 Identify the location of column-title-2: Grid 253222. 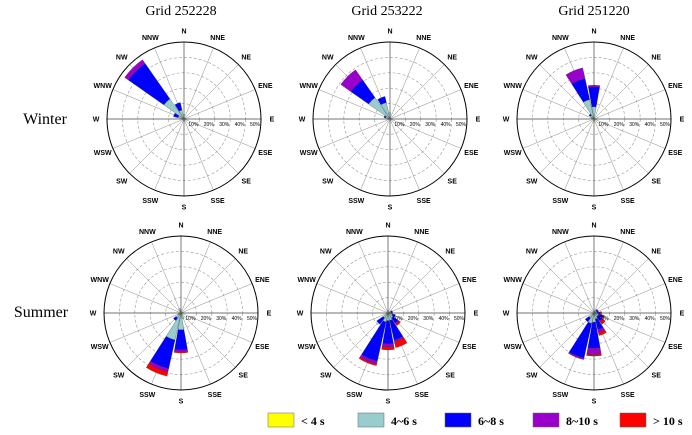
(386, 11).